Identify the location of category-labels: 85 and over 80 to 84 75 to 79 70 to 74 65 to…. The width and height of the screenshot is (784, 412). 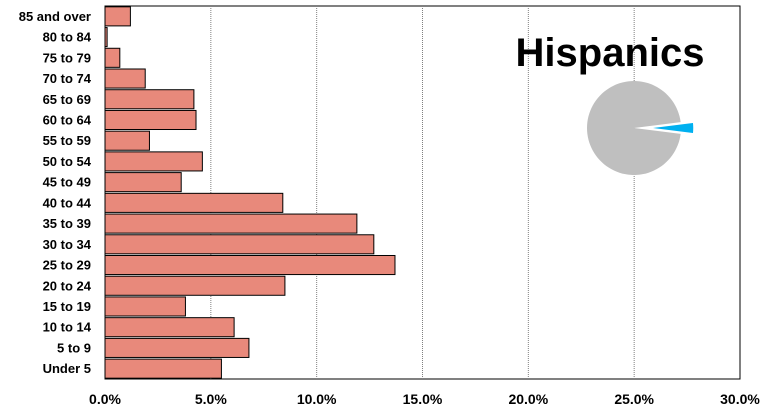
(55, 192).